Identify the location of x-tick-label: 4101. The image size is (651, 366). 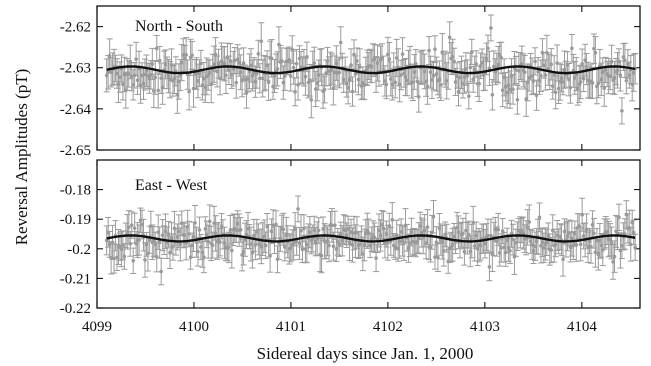
(291, 327).